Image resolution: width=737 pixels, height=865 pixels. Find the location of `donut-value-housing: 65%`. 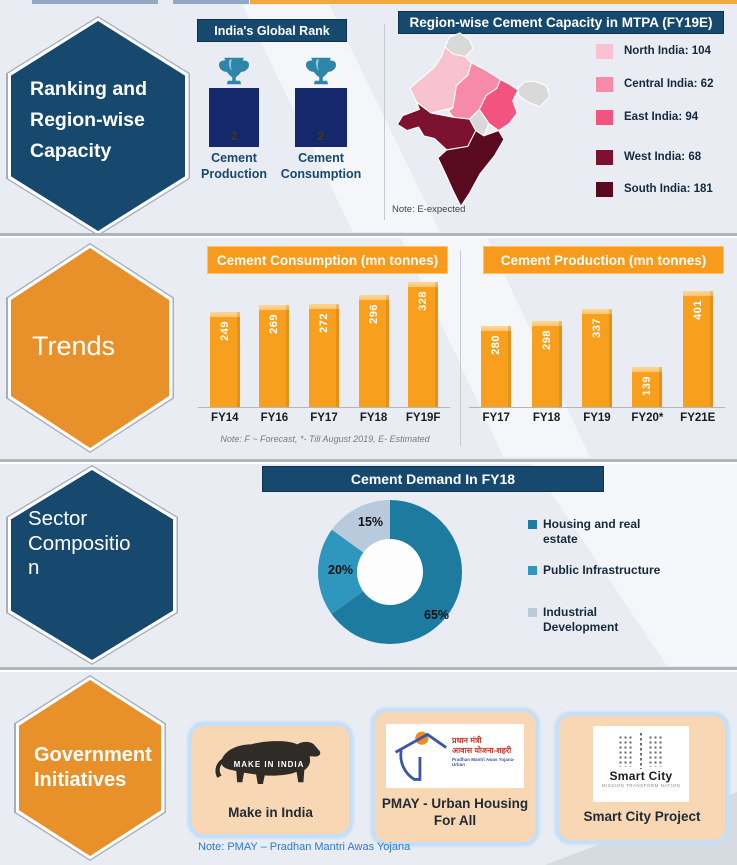

donut-value-housing: 65% is located at coordinates (437, 615).